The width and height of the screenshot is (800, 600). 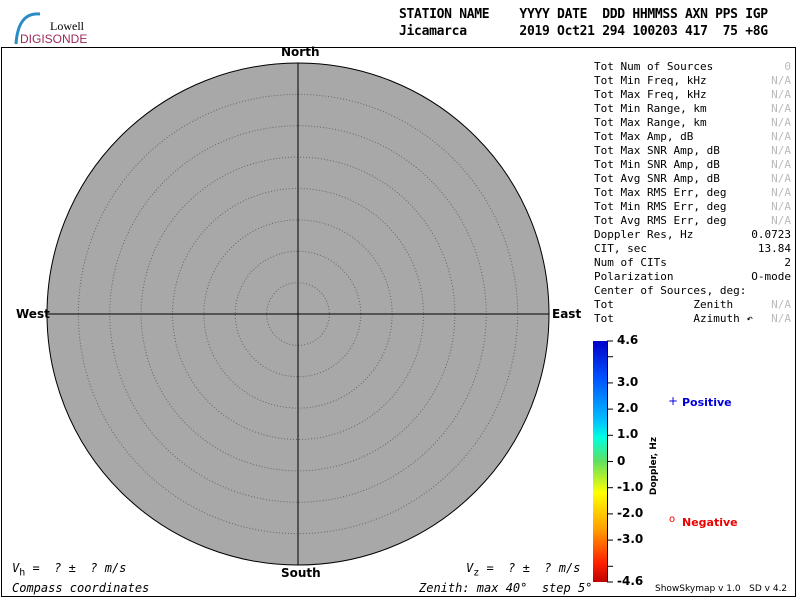 What do you see at coordinates (628, 408) in the screenshot?
I see `colorbar-tick-label: 2.0` at bounding box center [628, 408].